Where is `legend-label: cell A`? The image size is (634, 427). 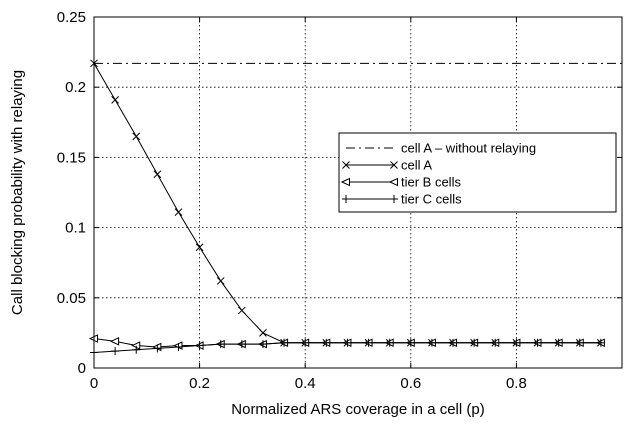 legend-label: cell A is located at coordinates (416, 165).